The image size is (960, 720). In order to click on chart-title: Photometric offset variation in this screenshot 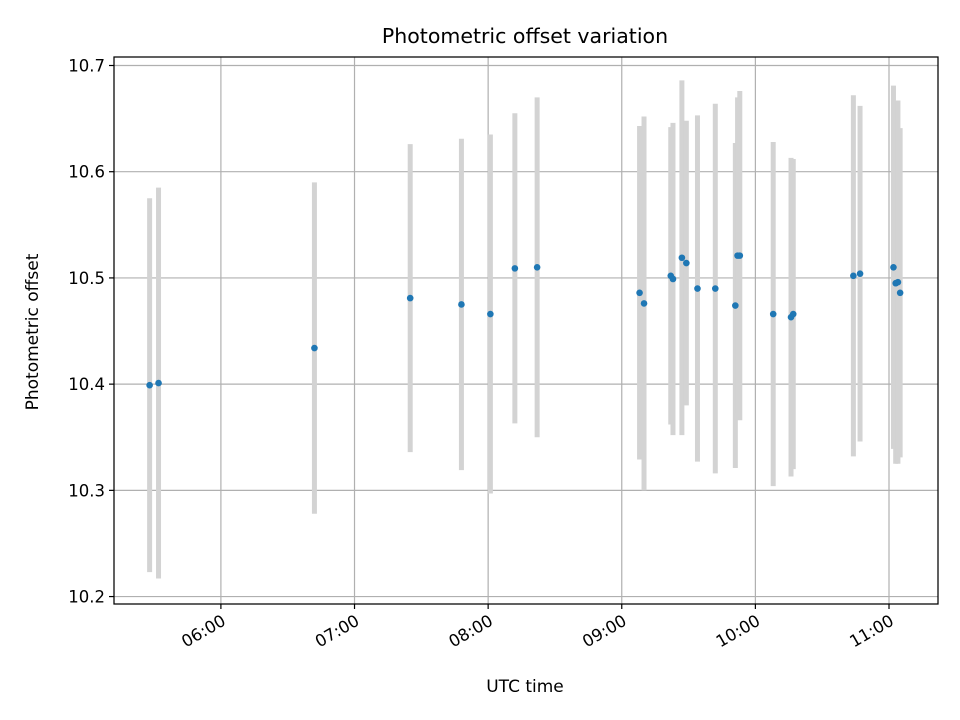, I will do `click(525, 36)`.